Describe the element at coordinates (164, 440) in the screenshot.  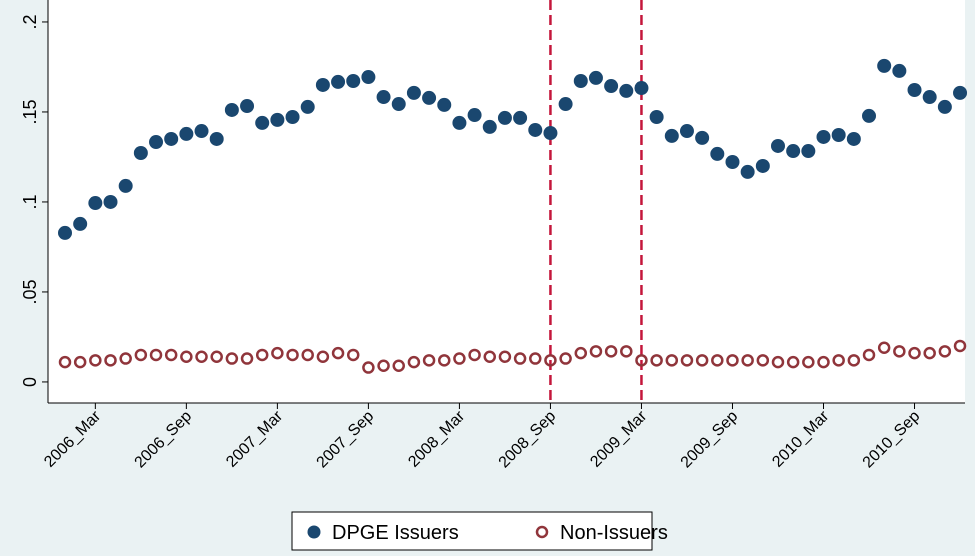
I see `x-tick-label: 2006_Sep` at that location.